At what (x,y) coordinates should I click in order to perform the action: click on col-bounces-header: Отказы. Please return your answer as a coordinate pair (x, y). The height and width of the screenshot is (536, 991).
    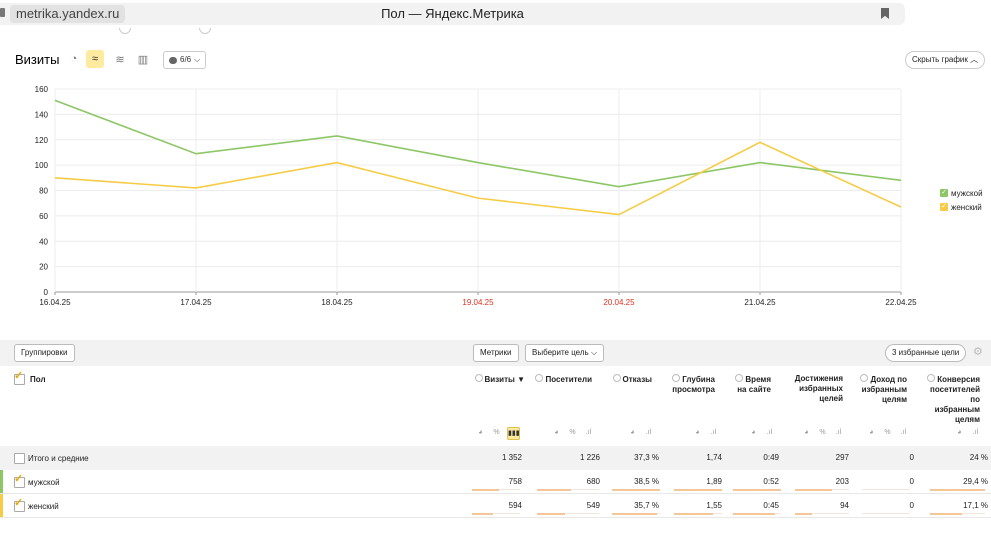
    Looking at the image, I should click on (626, 379).